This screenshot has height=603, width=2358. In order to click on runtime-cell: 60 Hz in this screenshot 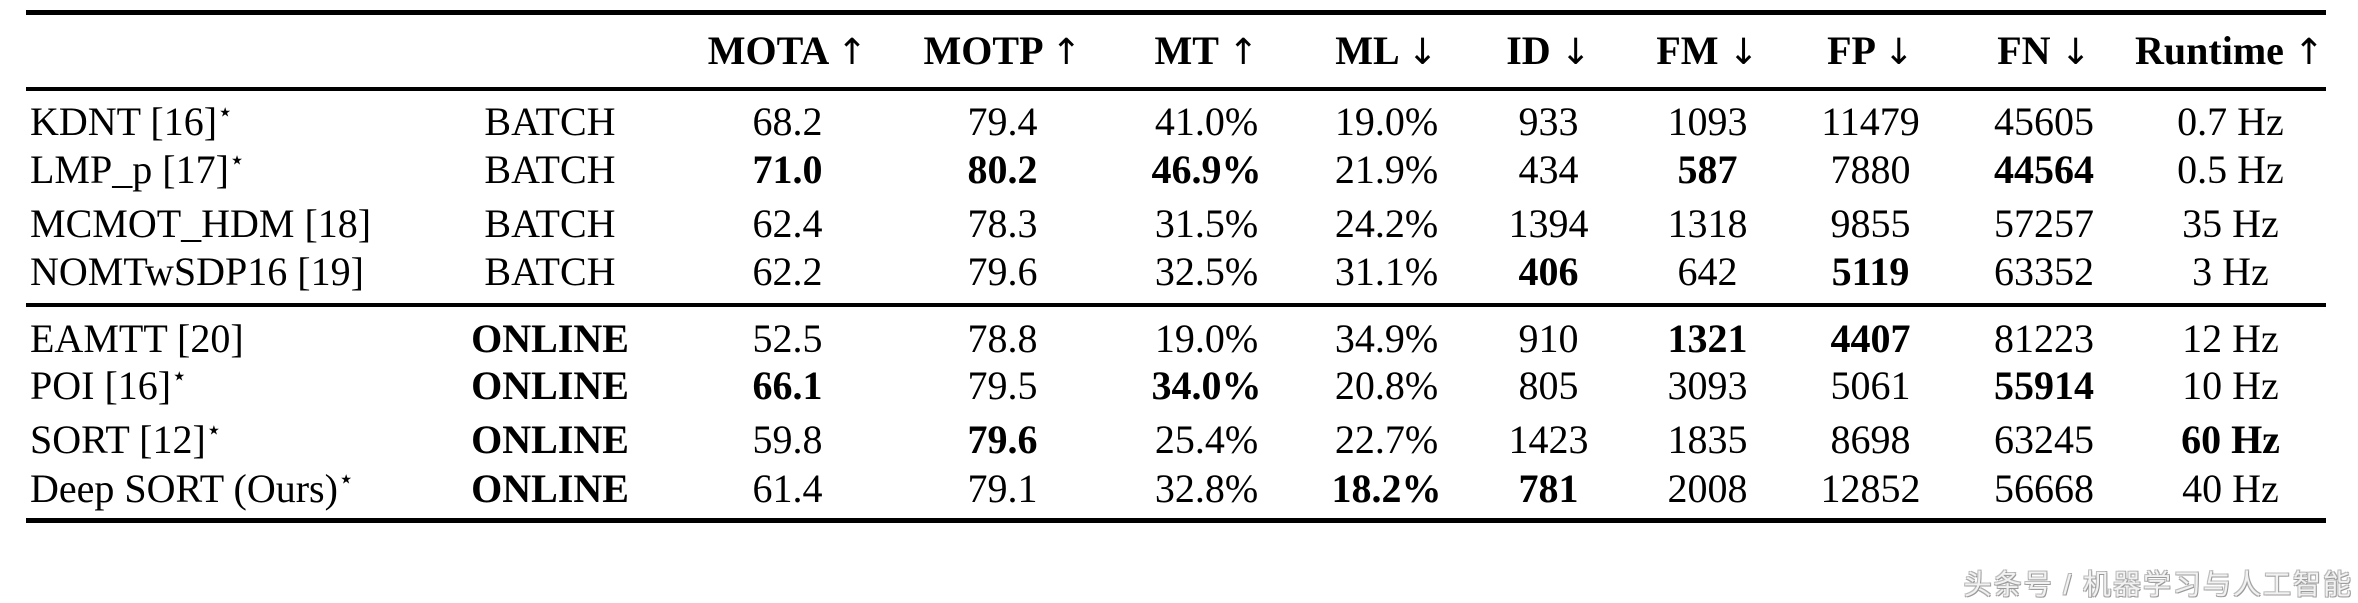, I will do `click(2230, 439)`.